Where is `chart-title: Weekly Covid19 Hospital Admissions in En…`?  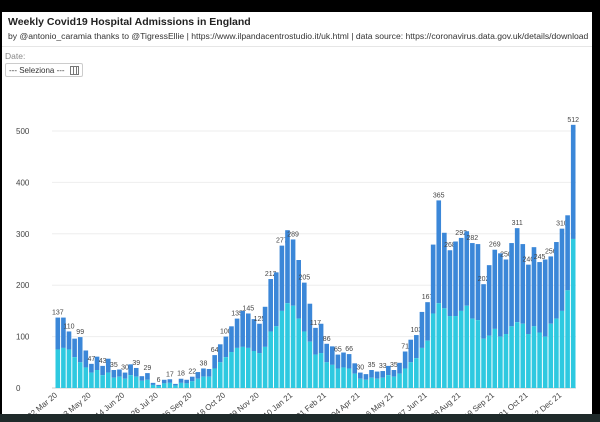 chart-title: Weekly Covid19 Hospital Admissions in En… is located at coordinates (129, 22).